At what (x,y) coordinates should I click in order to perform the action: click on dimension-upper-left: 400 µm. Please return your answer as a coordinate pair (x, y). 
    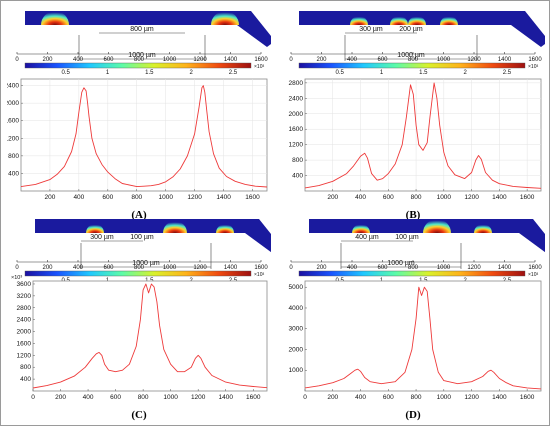
    Looking at the image, I should click on (367, 237).